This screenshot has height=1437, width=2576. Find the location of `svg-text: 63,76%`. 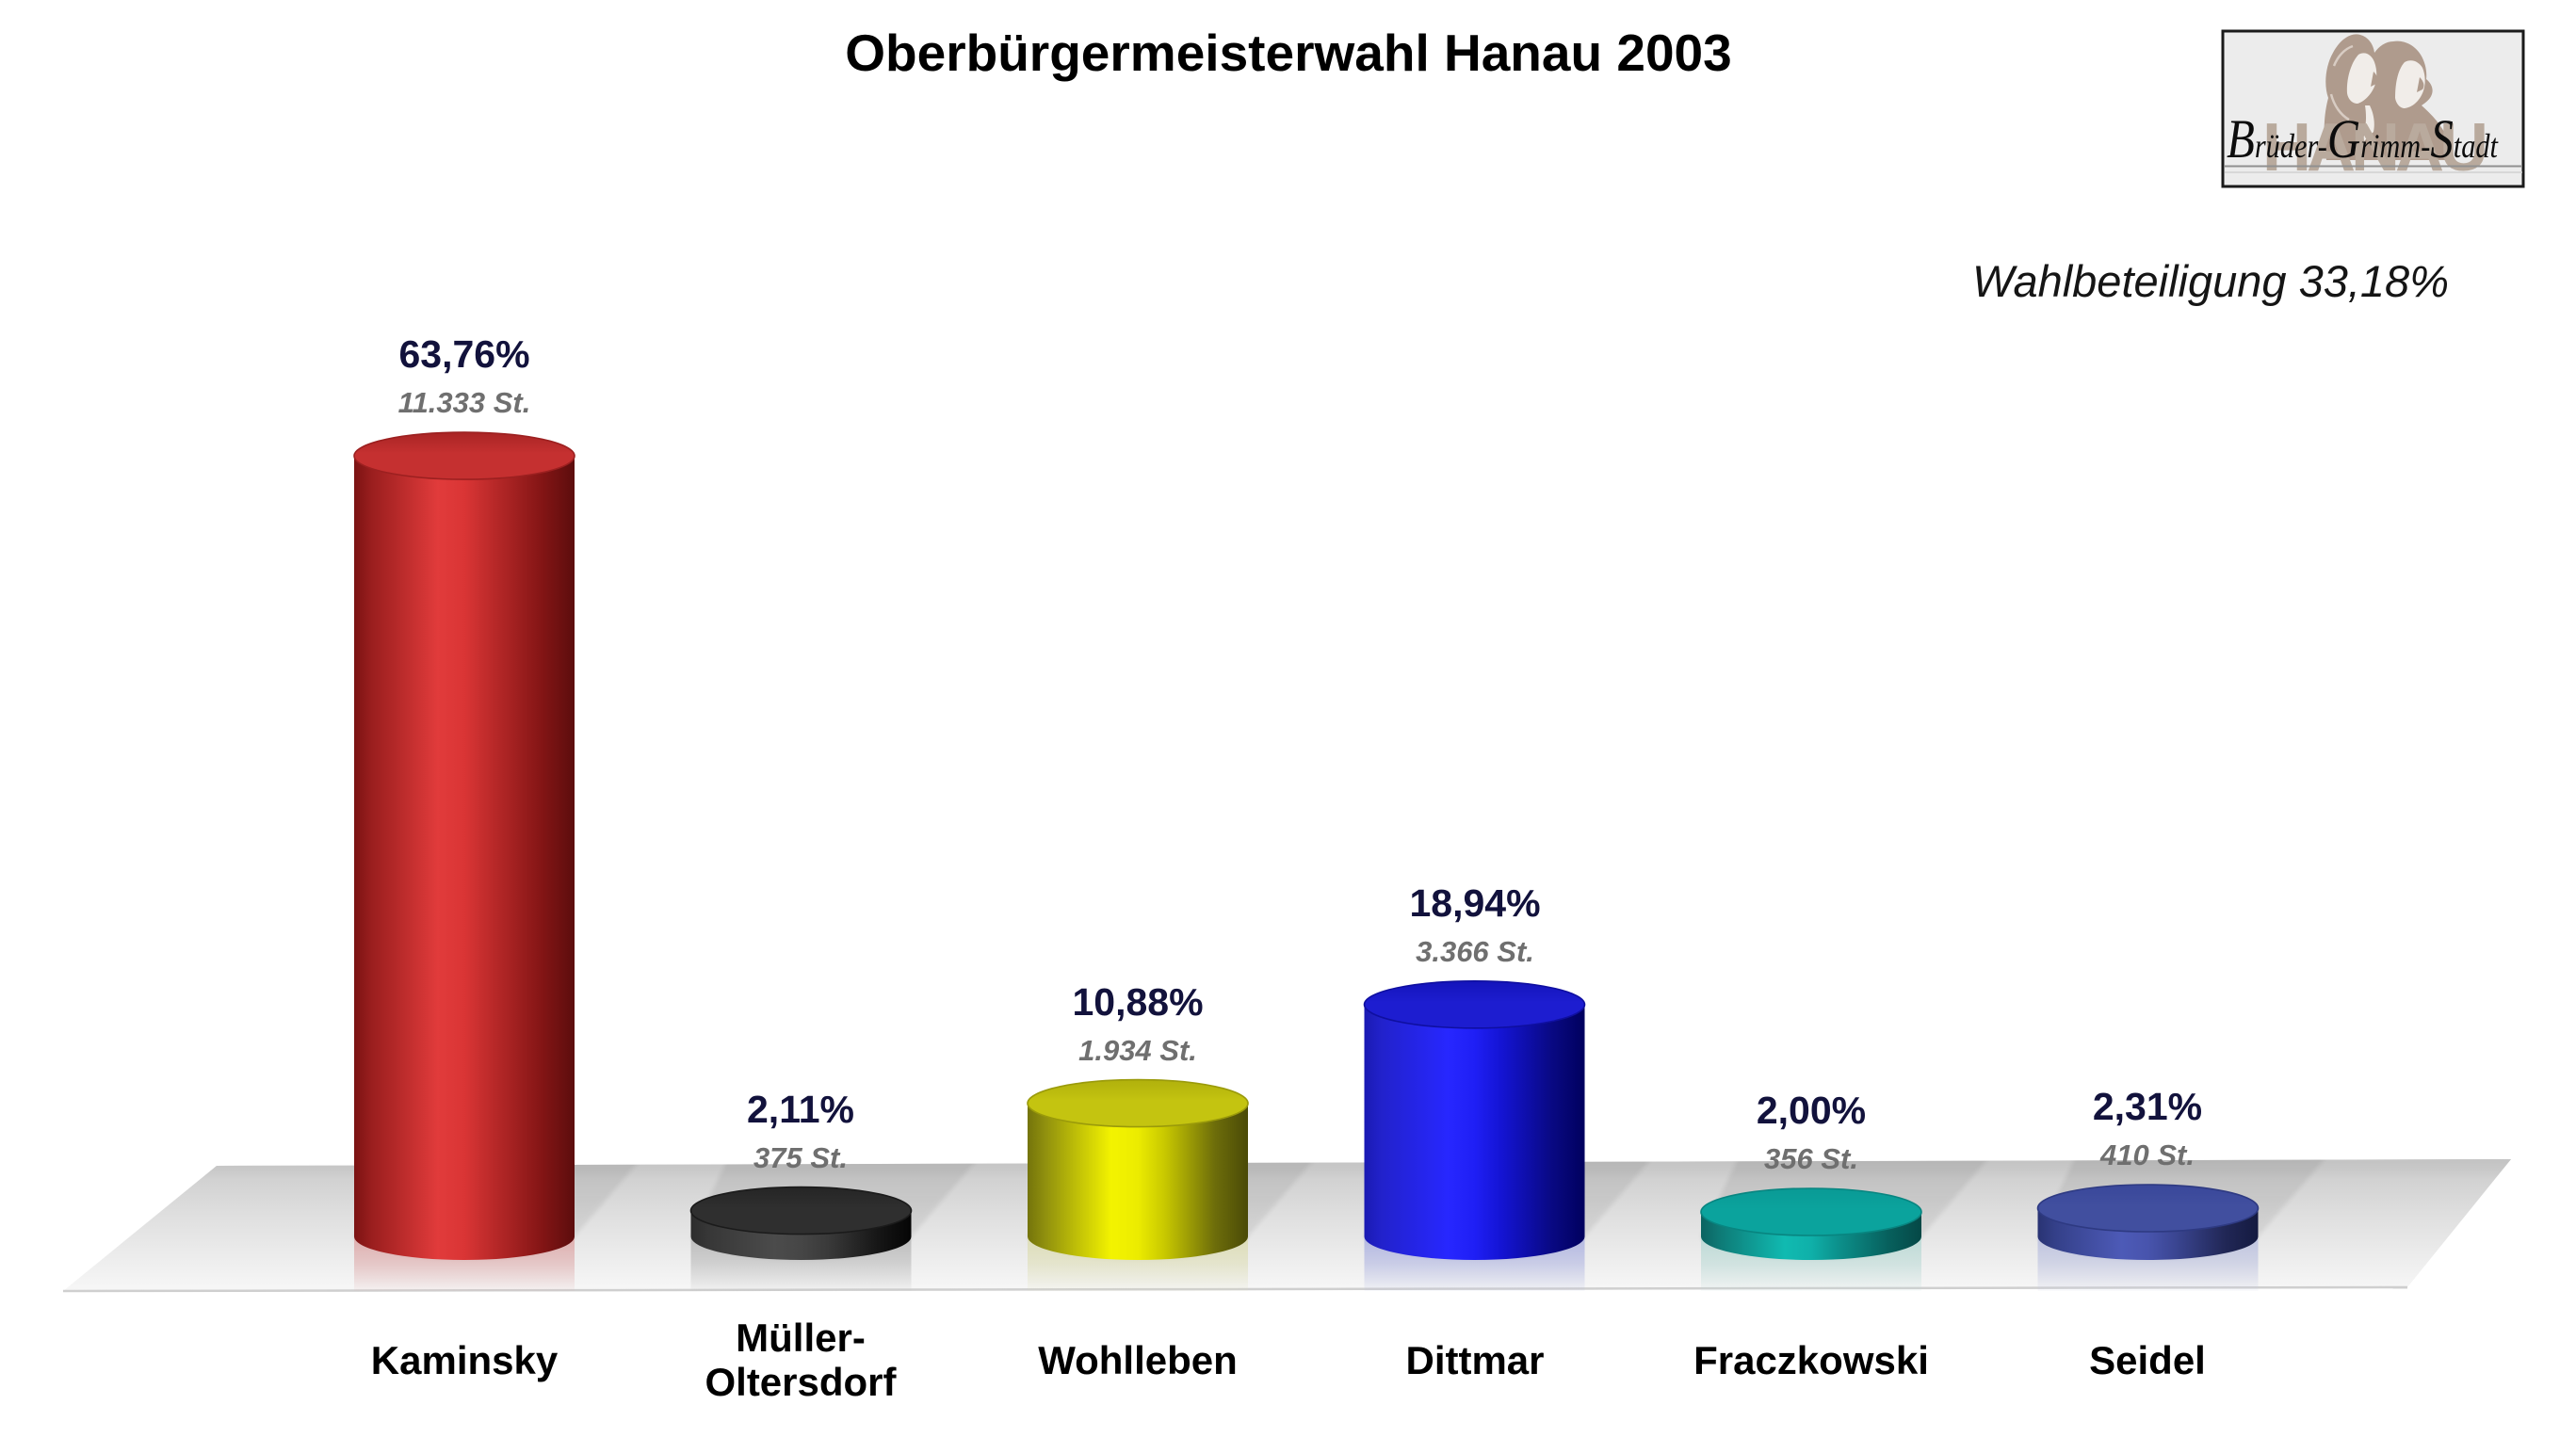

svg-text: 63,76% is located at coordinates (463, 354).